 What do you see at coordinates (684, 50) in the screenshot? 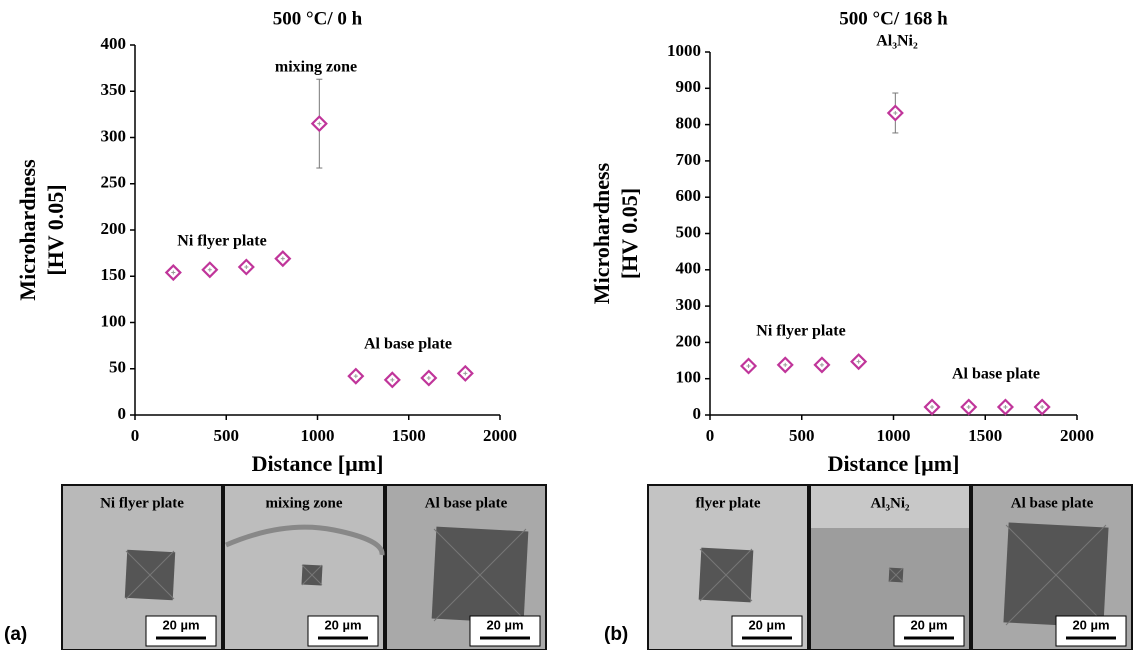
I see `y-tick-label: 1000` at bounding box center [684, 50].